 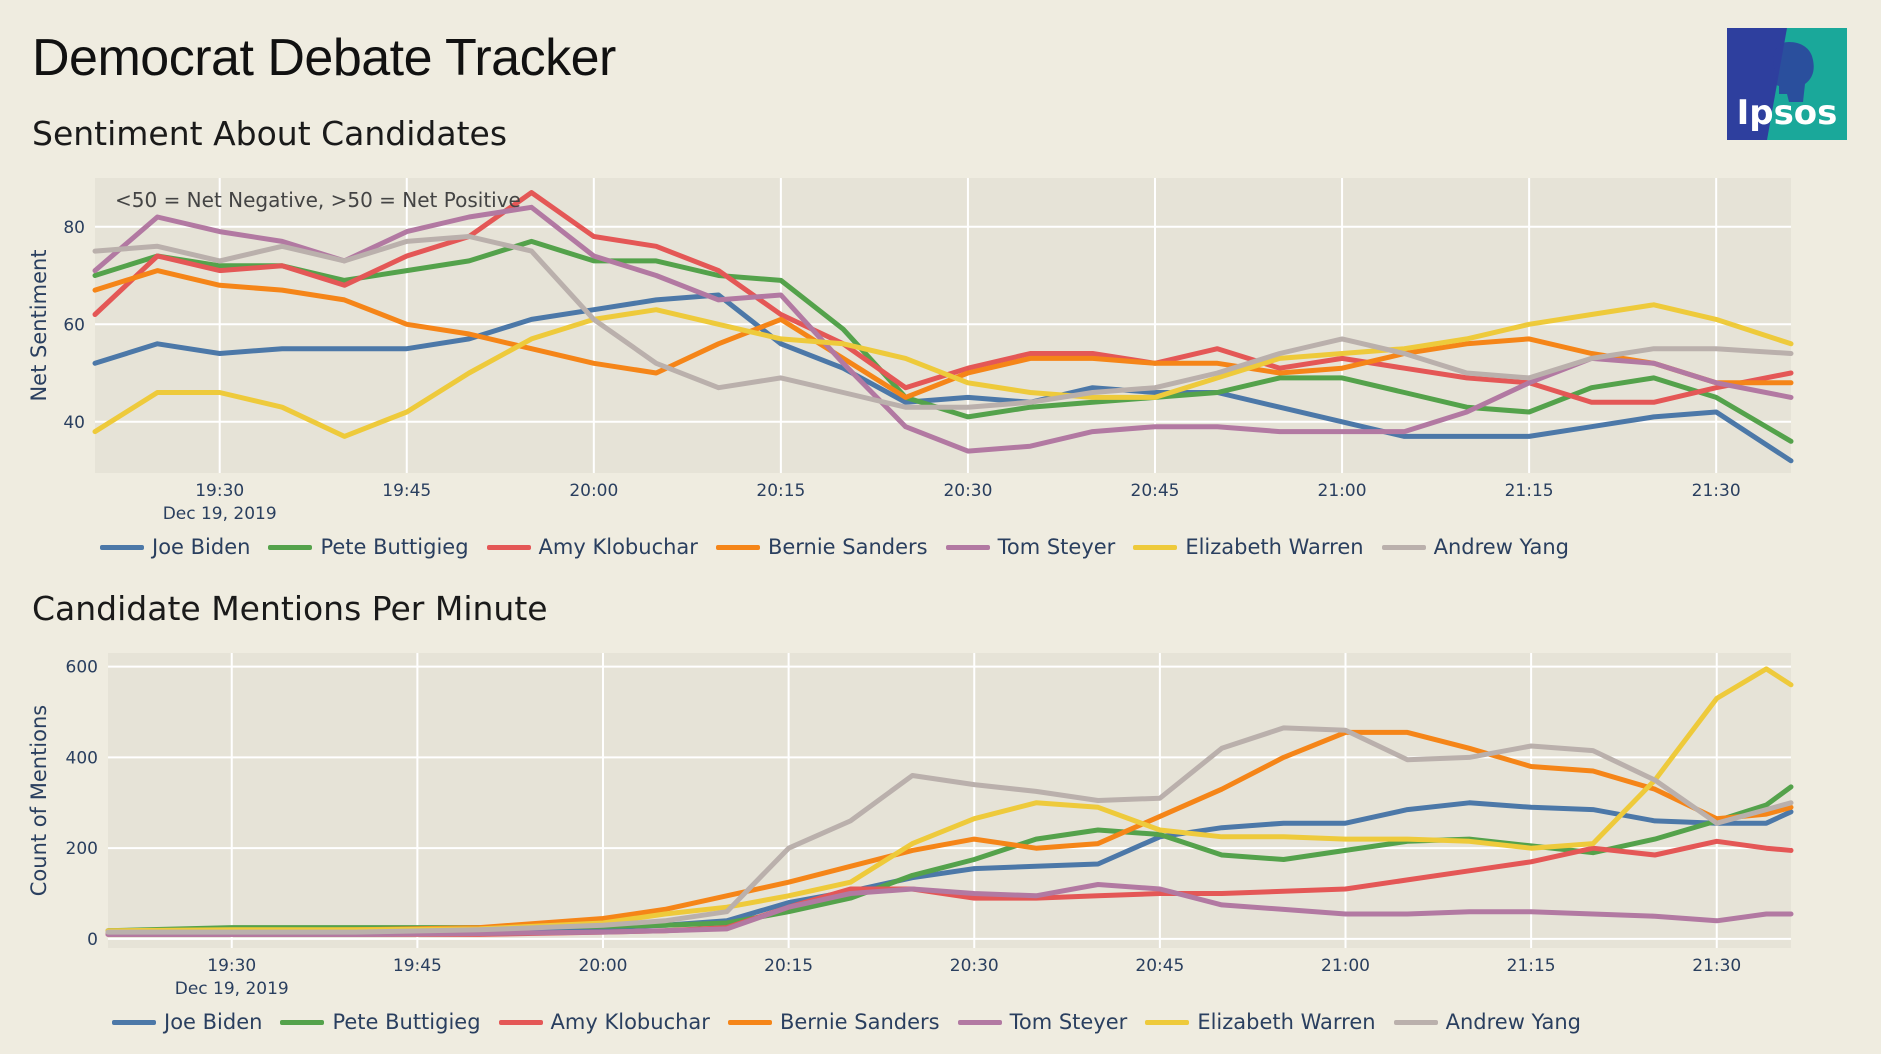 I want to click on y-tick-label: 60, so click(x=74, y=325).